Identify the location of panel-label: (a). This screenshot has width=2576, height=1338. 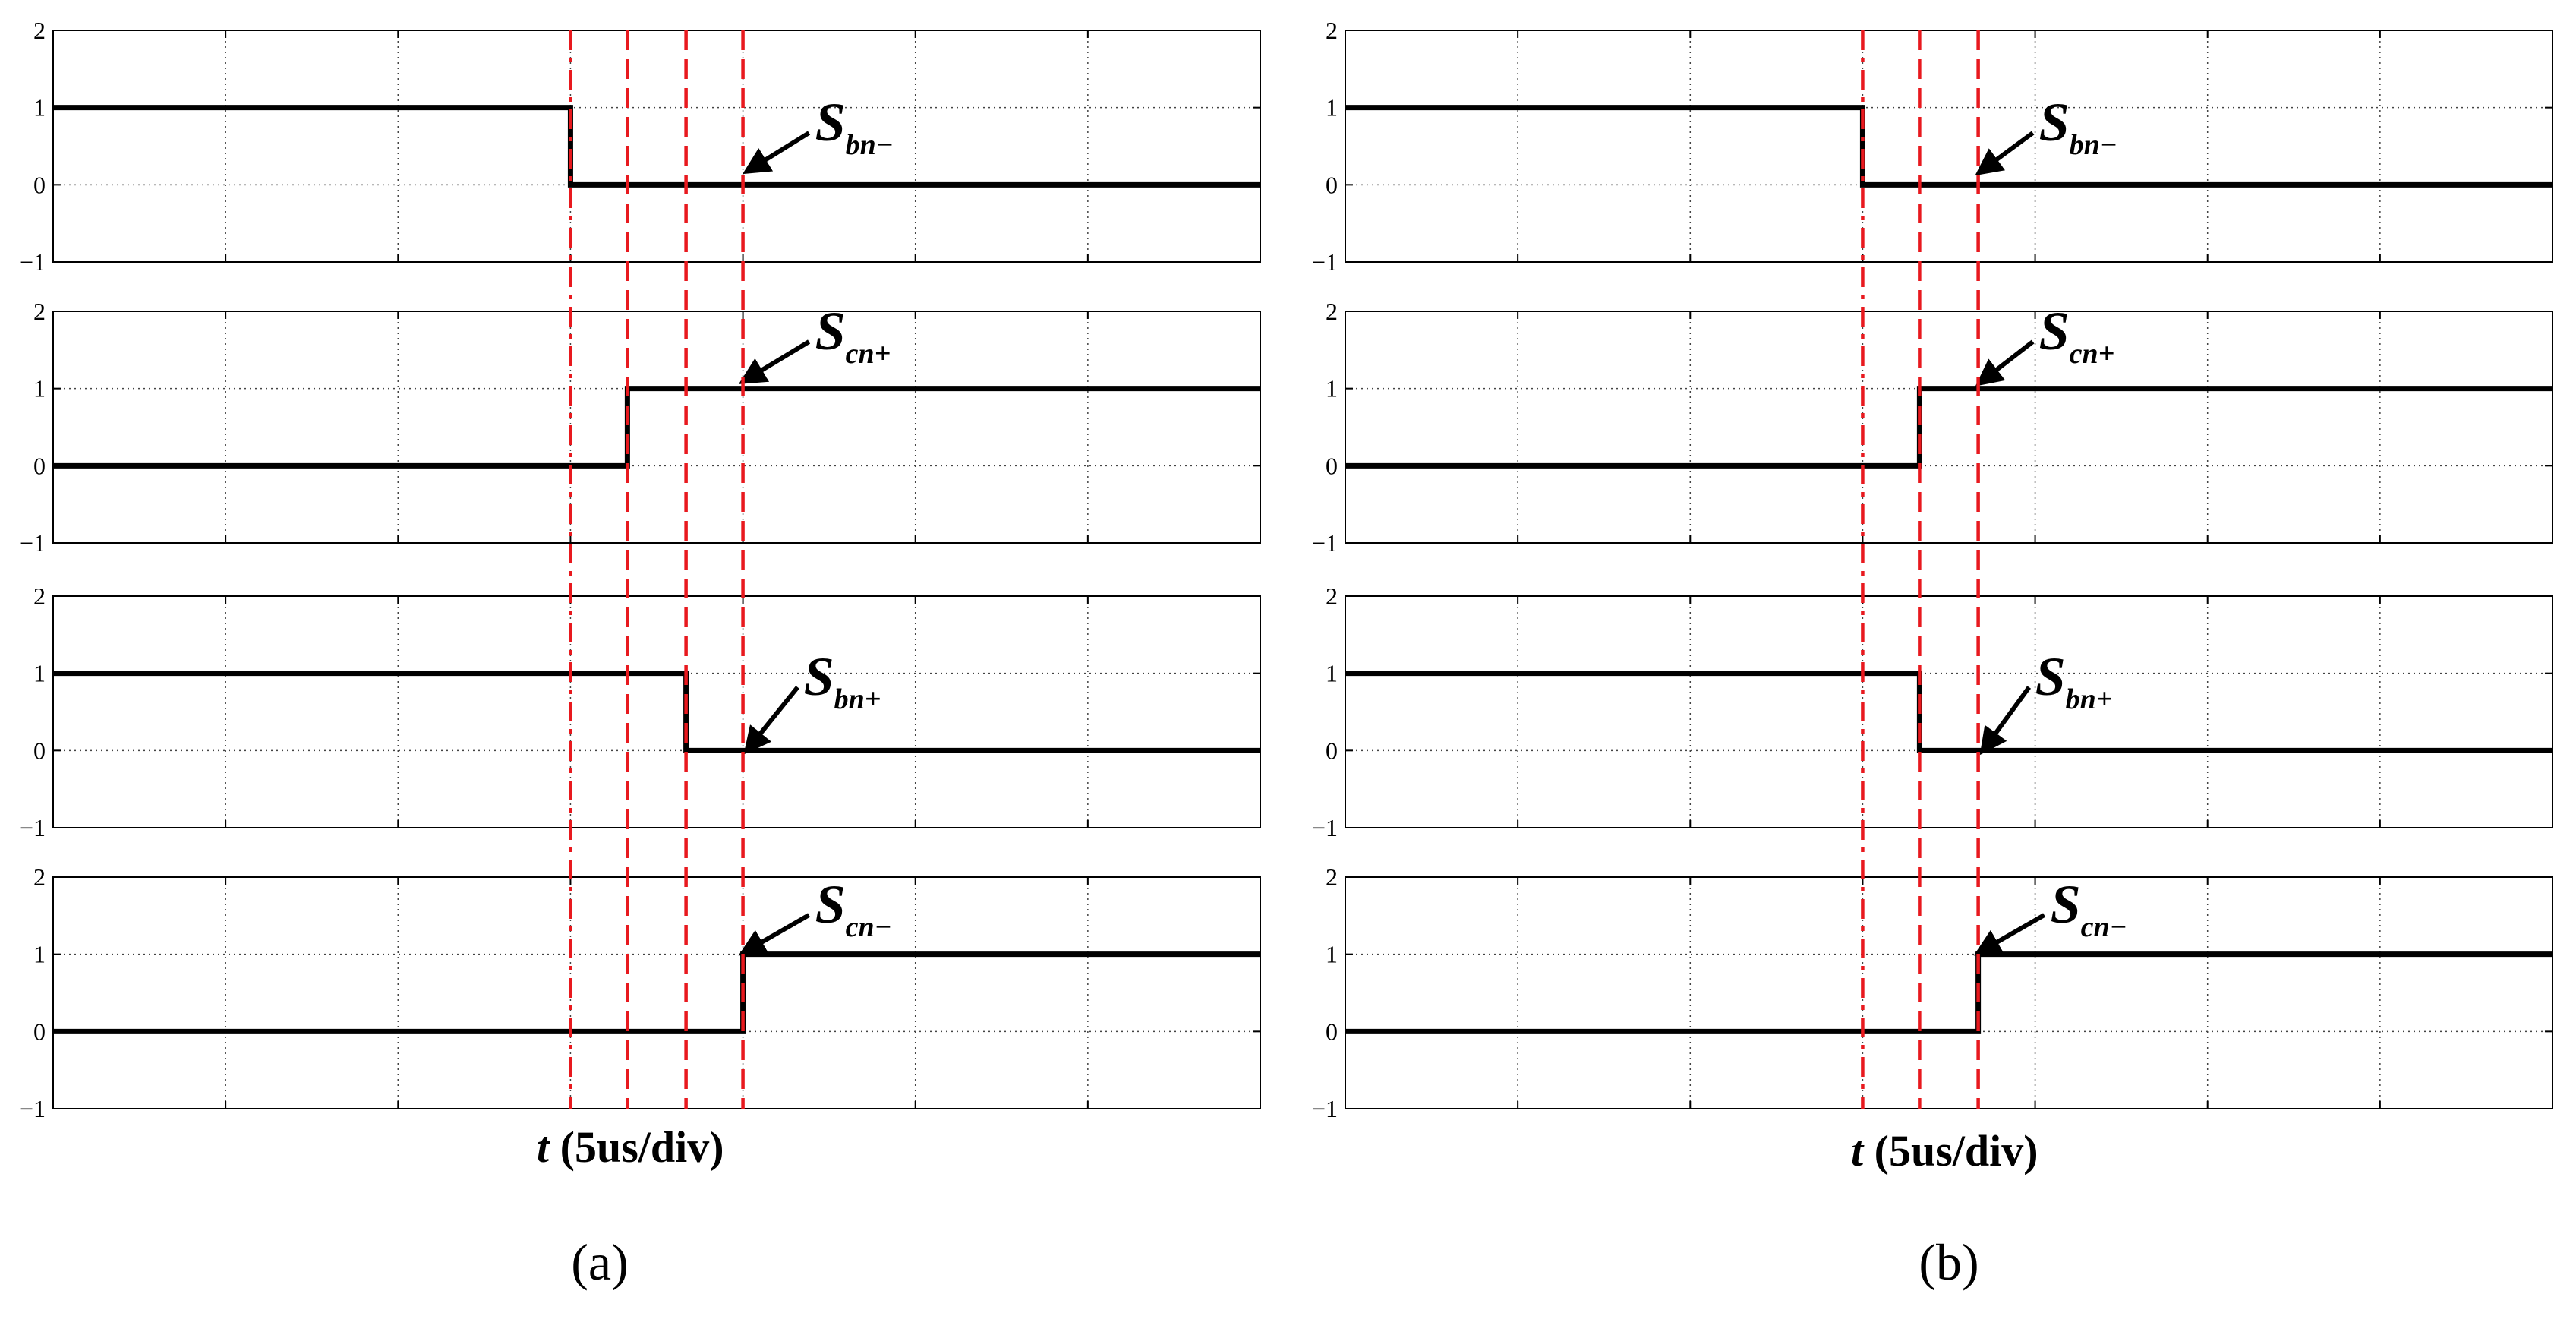
(599, 1262).